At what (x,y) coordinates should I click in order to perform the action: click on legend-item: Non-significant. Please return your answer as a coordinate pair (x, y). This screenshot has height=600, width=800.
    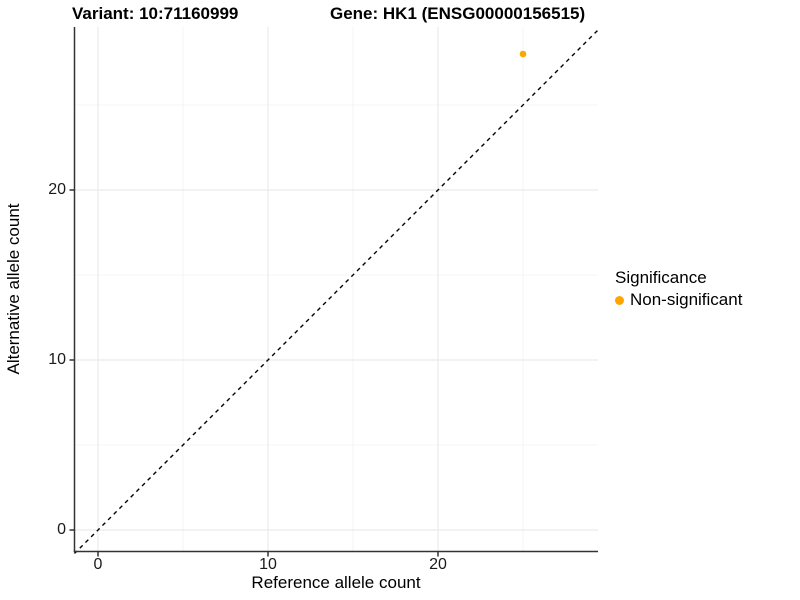
    Looking at the image, I should click on (678, 300).